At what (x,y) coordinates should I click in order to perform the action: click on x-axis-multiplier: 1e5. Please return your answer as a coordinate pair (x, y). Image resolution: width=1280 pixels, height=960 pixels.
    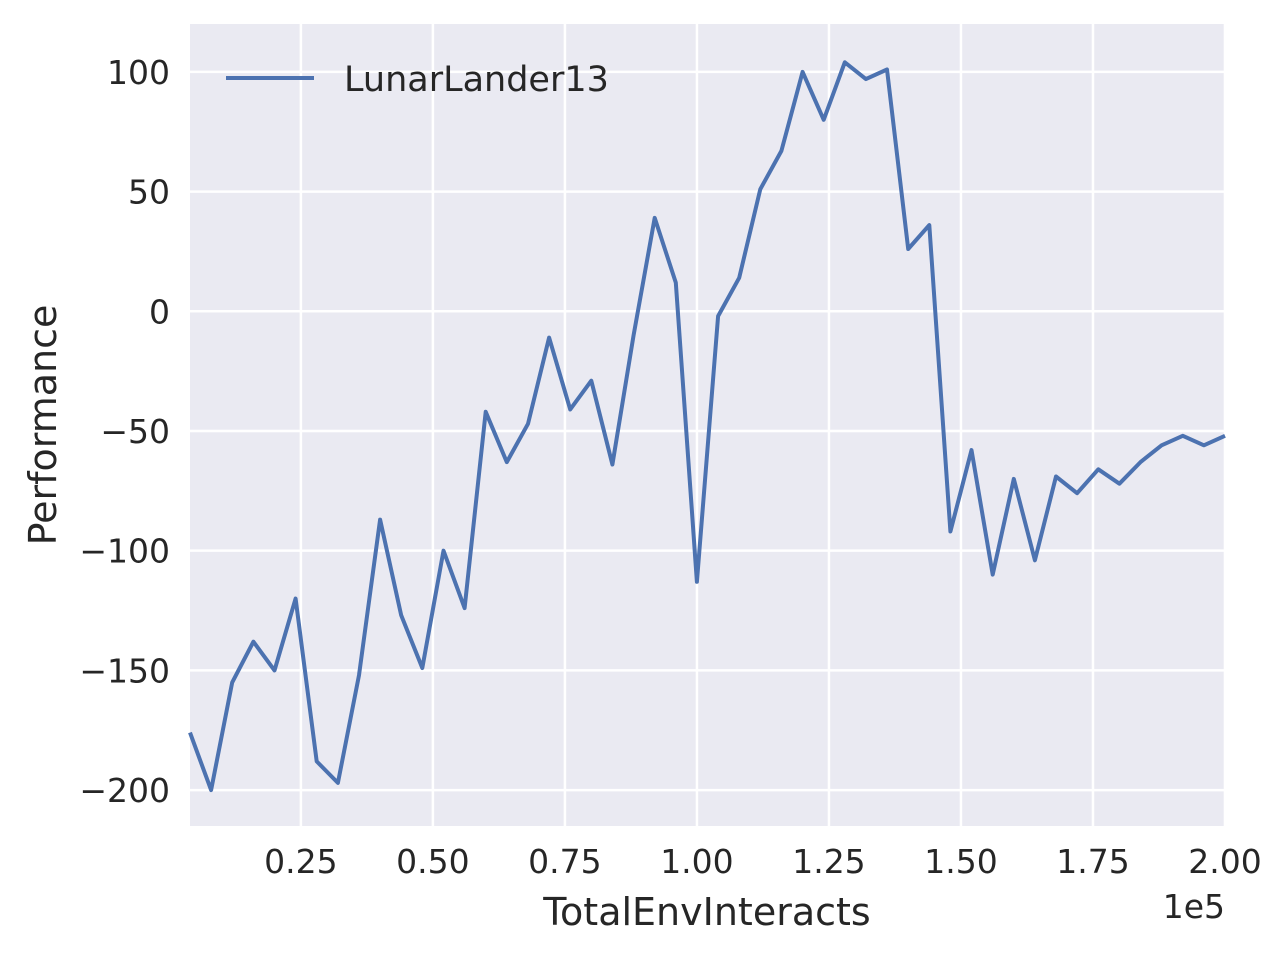
    Looking at the image, I should click on (1194, 906).